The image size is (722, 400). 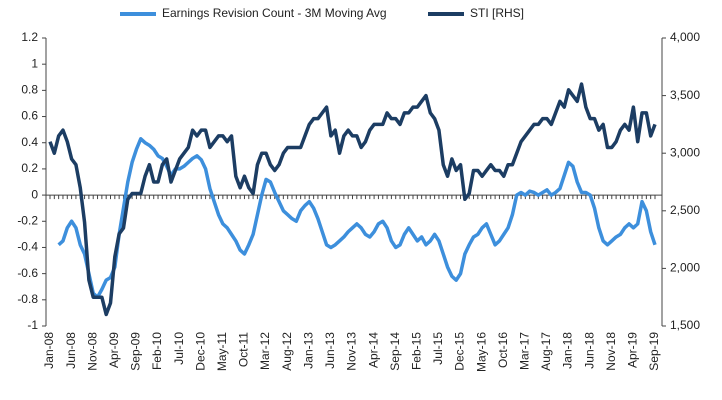 What do you see at coordinates (34, 194) in the screenshot?
I see `y-tick-label: 0` at bounding box center [34, 194].